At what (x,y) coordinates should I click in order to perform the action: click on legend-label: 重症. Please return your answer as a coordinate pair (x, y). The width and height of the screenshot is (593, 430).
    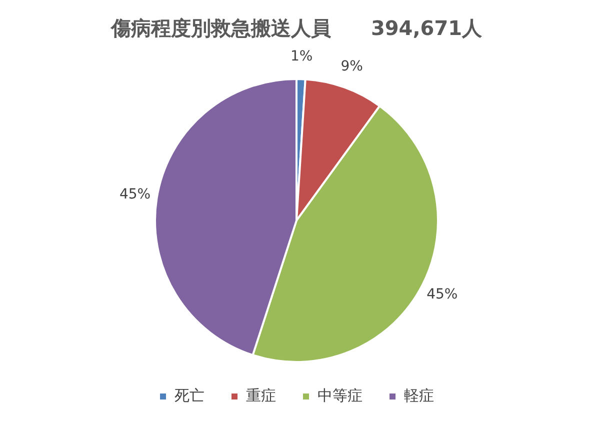
    Looking at the image, I should click on (261, 395).